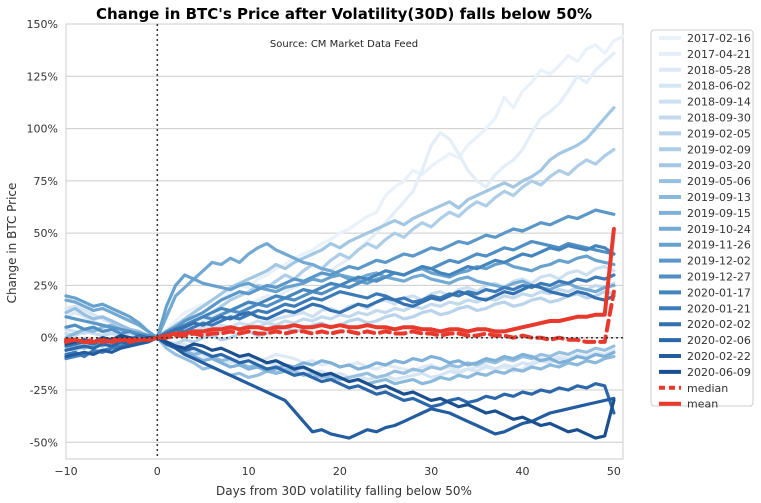  Describe the element at coordinates (719, 197) in the screenshot. I see `legend-label: 2019-09-13` at that location.